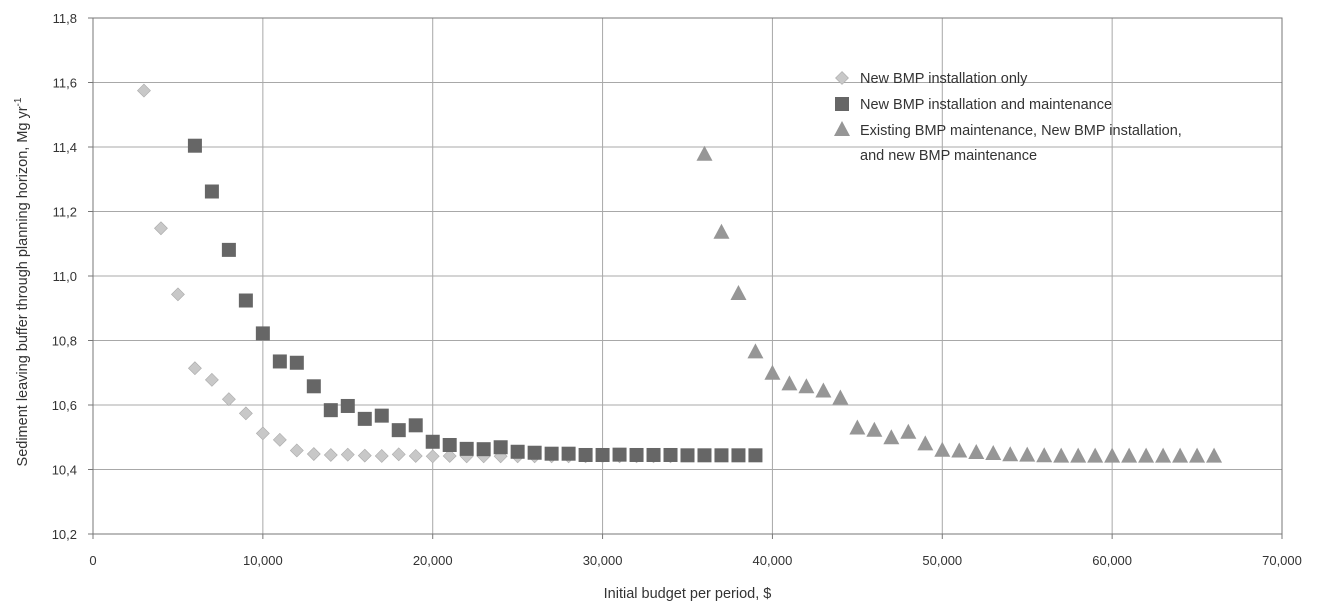 Image resolution: width=1317 pixels, height=607 pixels. What do you see at coordinates (263, 560) in the screenshot?
I see `x-tick-label: 10,000` at bounding box center [263, 560].